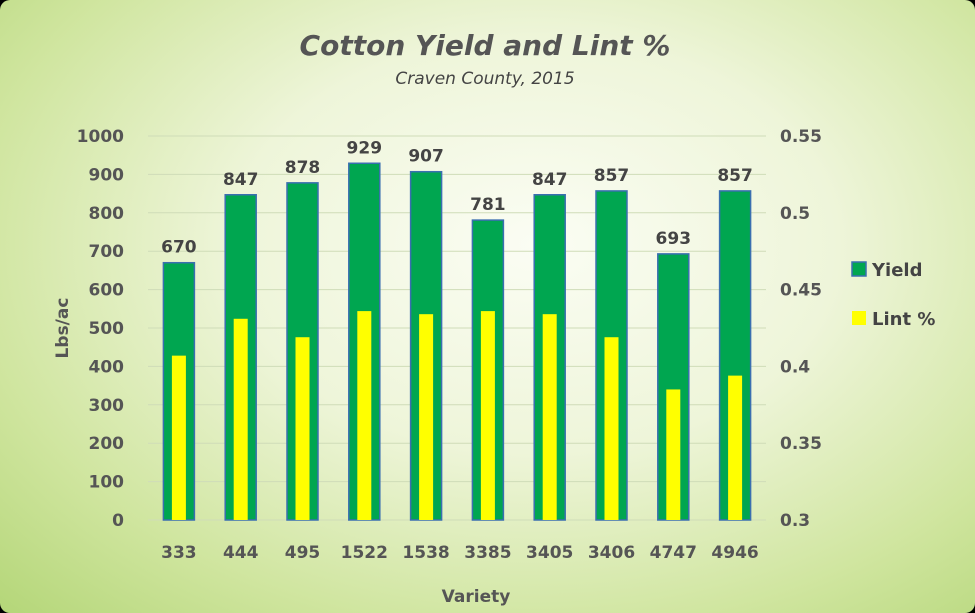 Image resolution: width=975 pixels, height=613 pixels. What do you see at coordinates (107, 214) in the screenshot?
I see `y-tick-label: 800` at bounding box center [107, 214].